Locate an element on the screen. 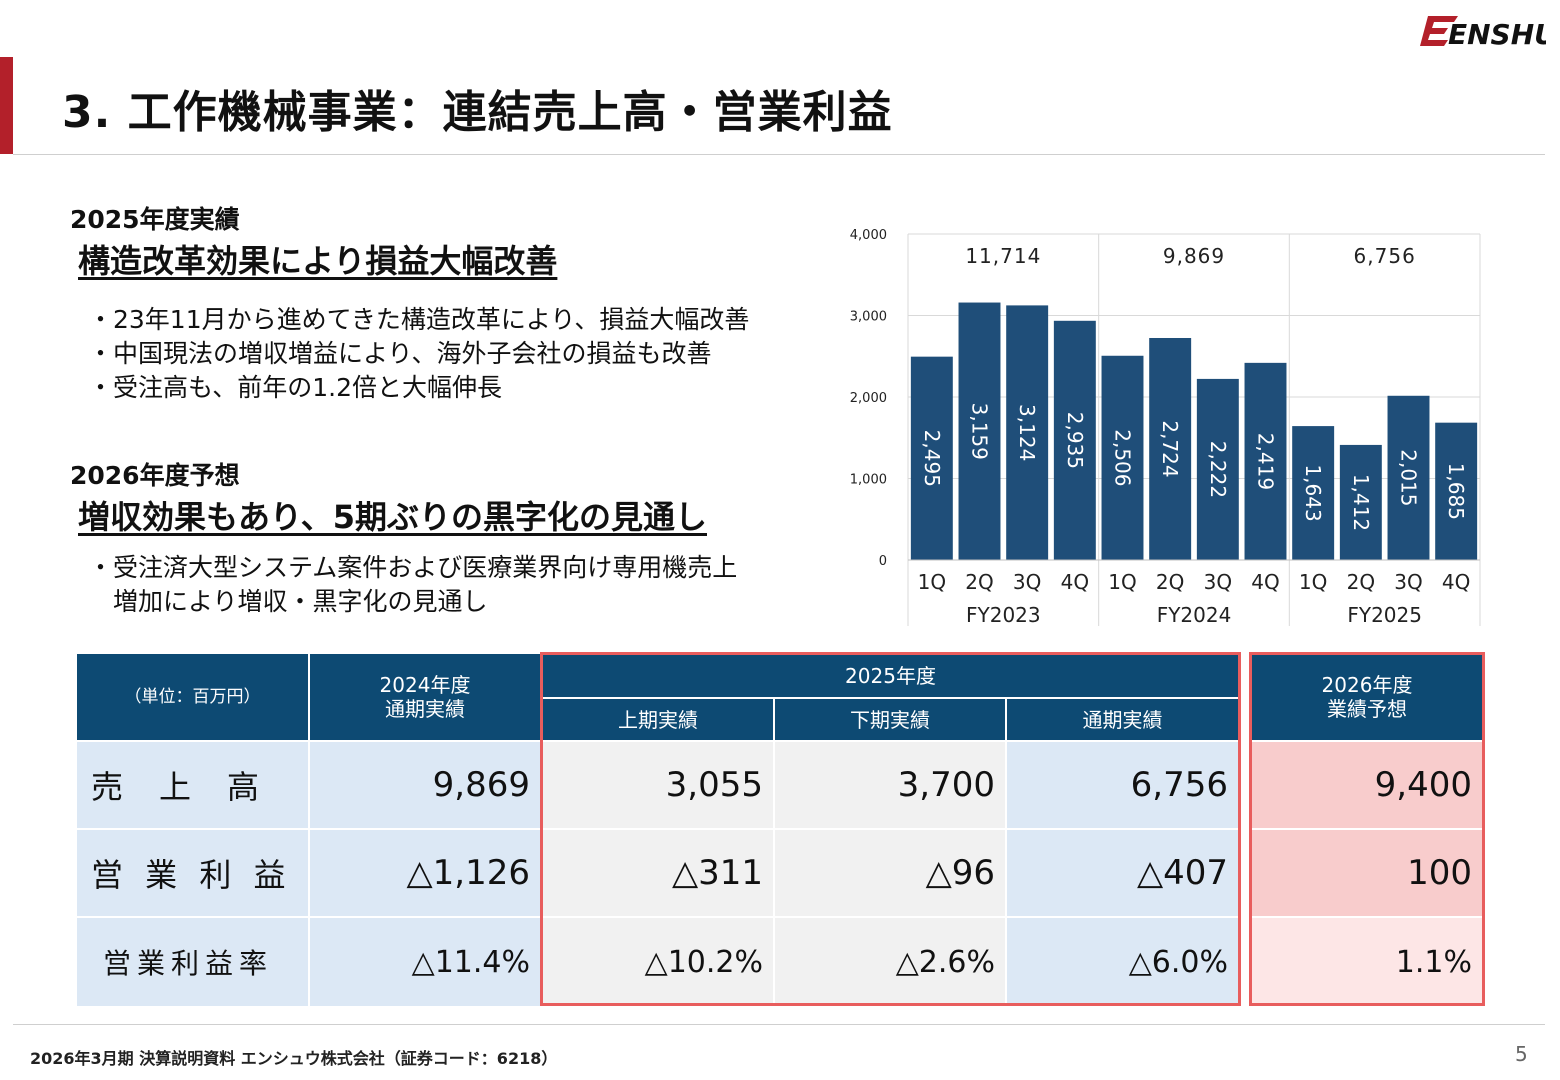 The width and height of the screenshot is (1560, 1080). sales-2025-h1: 3,055 is located at coordinates (658, 785).